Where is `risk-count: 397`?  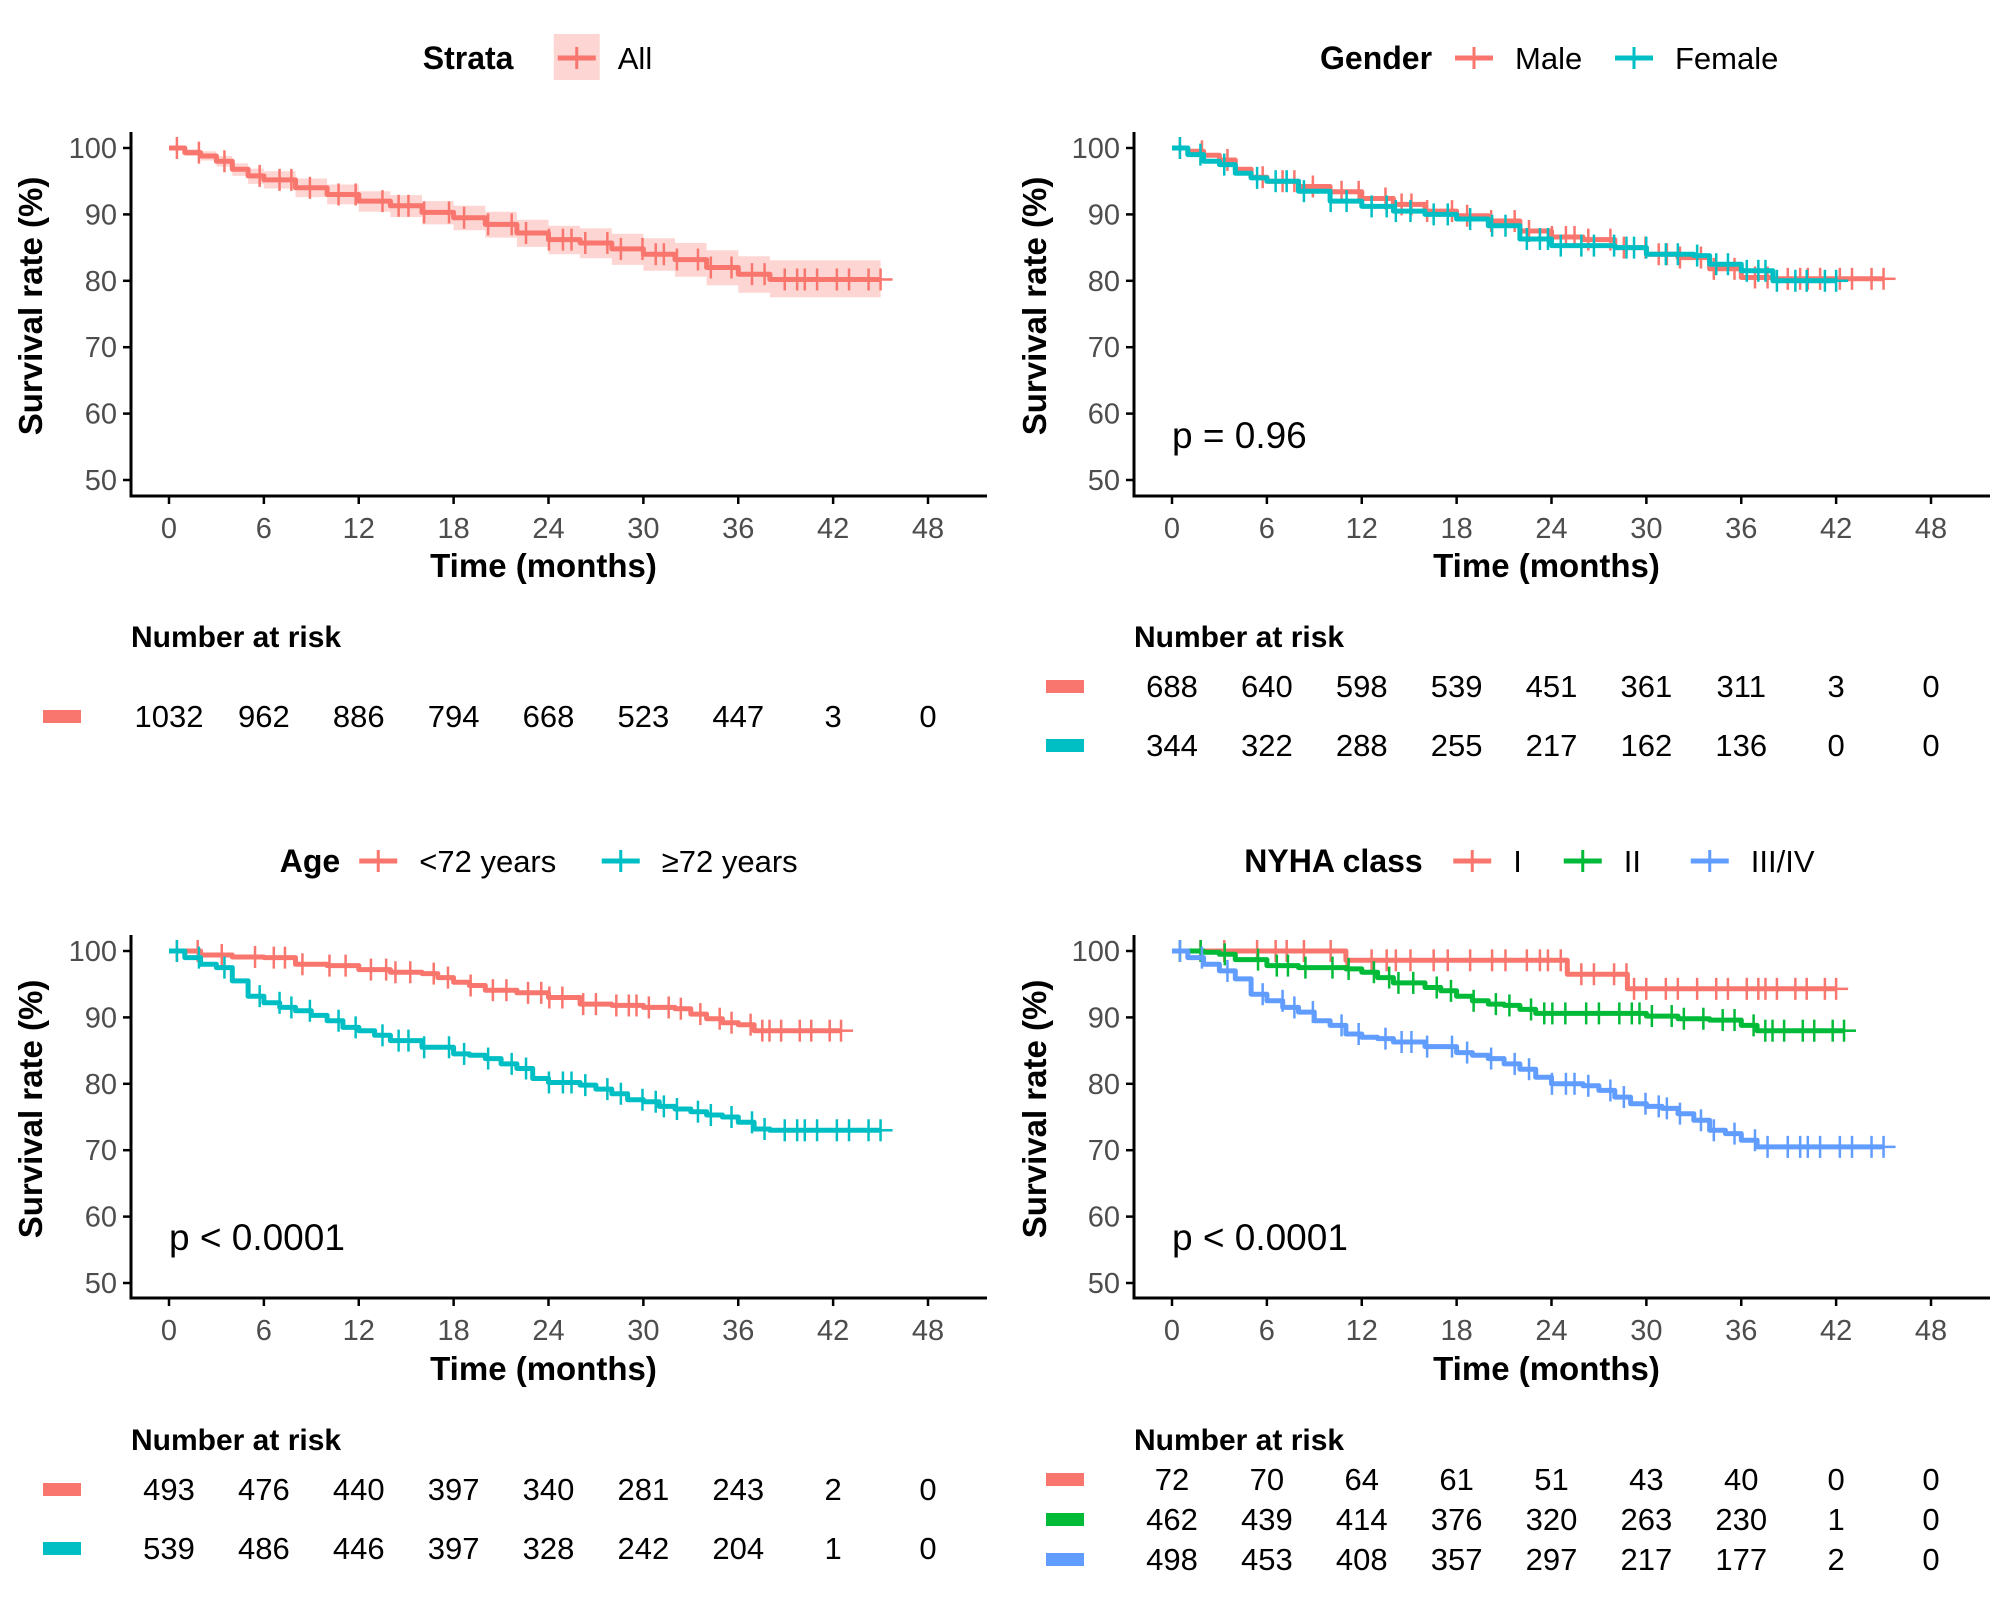 risk-count: 397 is located at coordinates (454, 1489).